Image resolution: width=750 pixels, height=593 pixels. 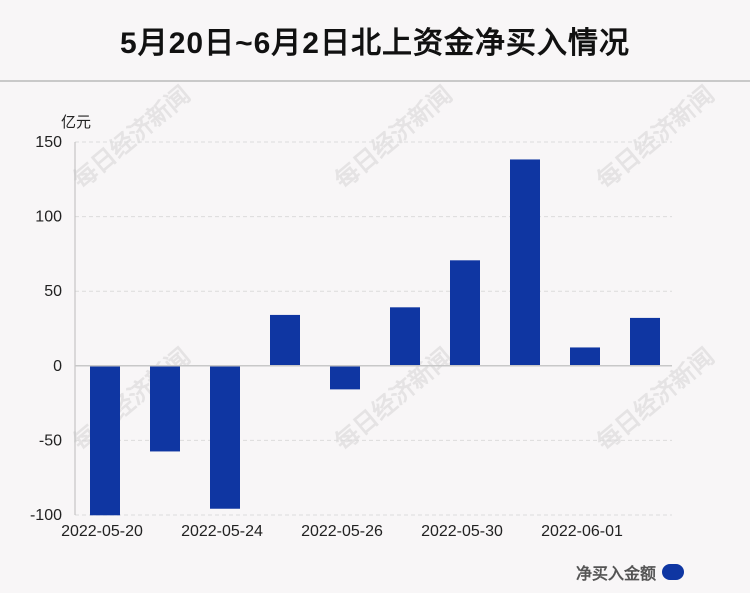 What do you see at coordinates (48, 142) in the screenshot?
I see `y-tick-label: 150` at bounding box center [48, 142].